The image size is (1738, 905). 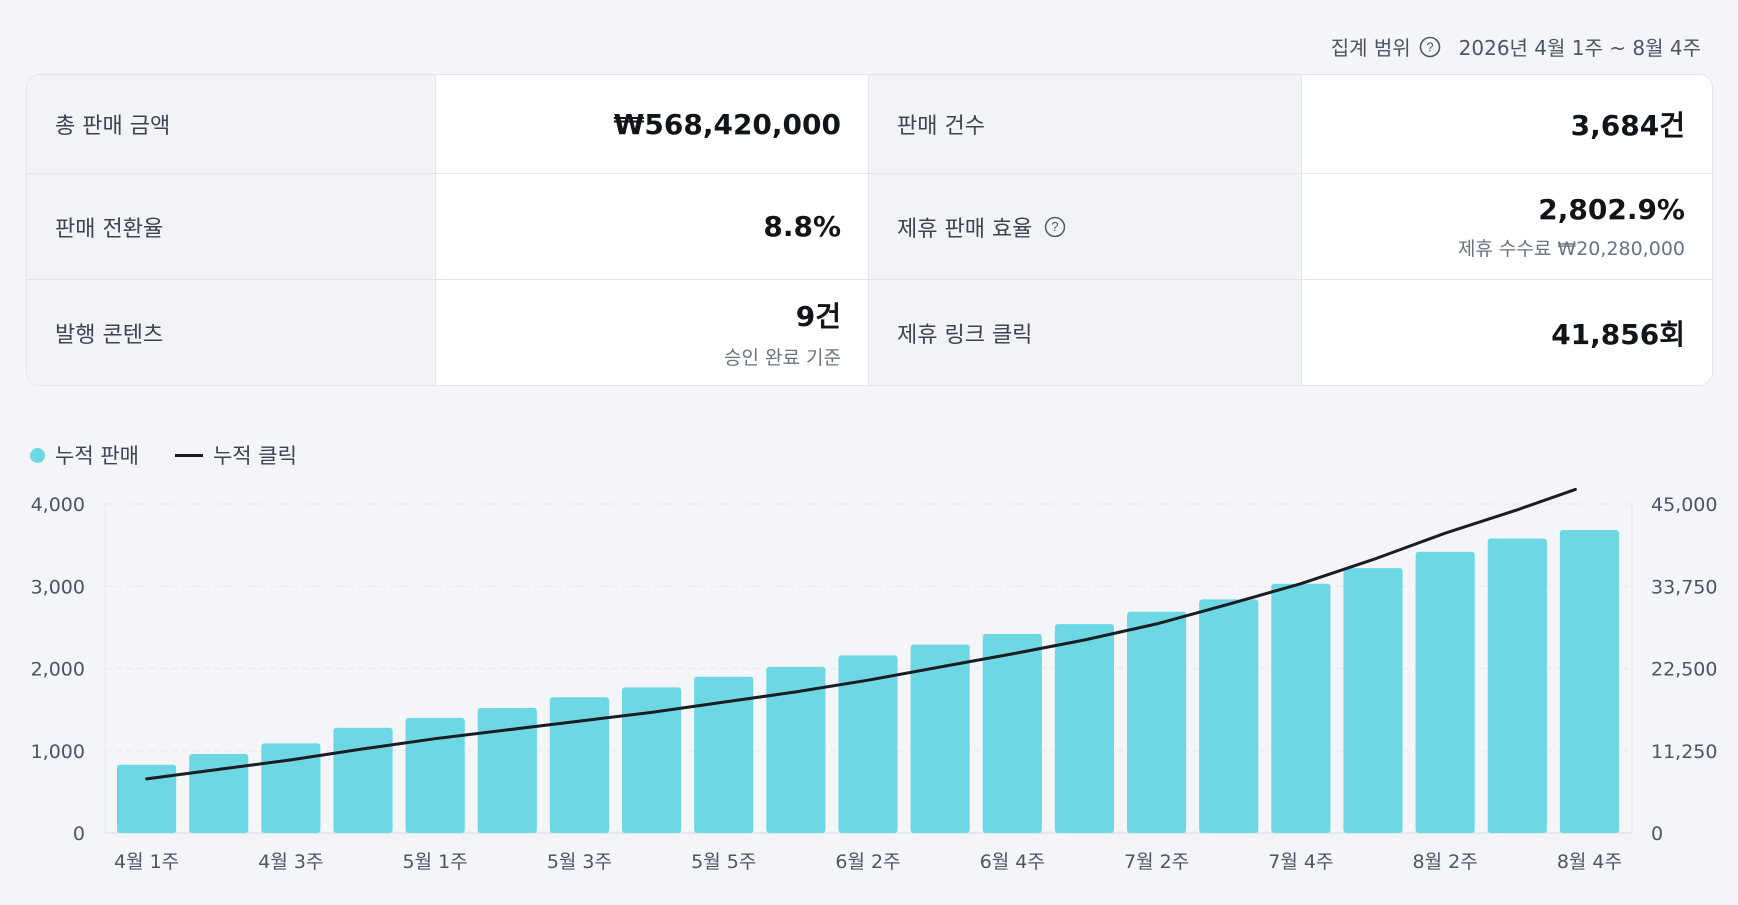 What do you see at coordinates (231, 124) in the screenshot?
I see `total-sales-label-cell: 총 판매 금액` at bounding box center [231, 124].